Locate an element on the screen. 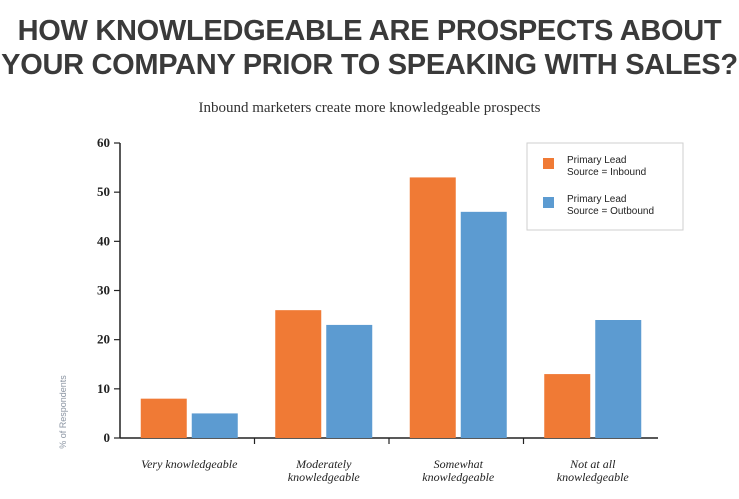 Image resolution: width=739 pixels, height=499 pixels. y-tick-label: 50 is located at coordinates (103, 191).